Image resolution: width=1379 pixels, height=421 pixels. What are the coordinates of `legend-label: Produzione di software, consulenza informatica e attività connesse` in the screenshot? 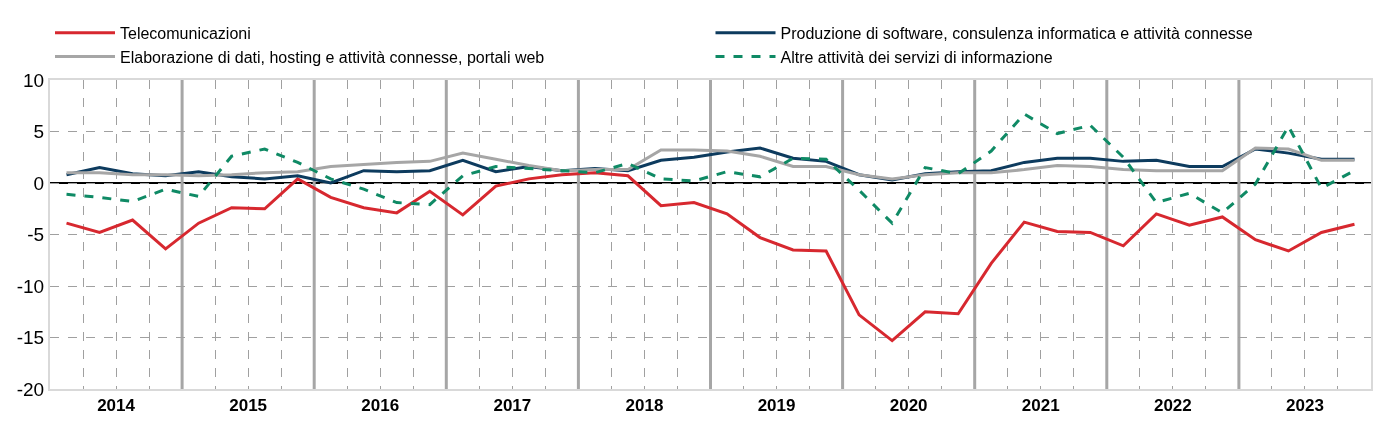 It's located at (1016, 33).